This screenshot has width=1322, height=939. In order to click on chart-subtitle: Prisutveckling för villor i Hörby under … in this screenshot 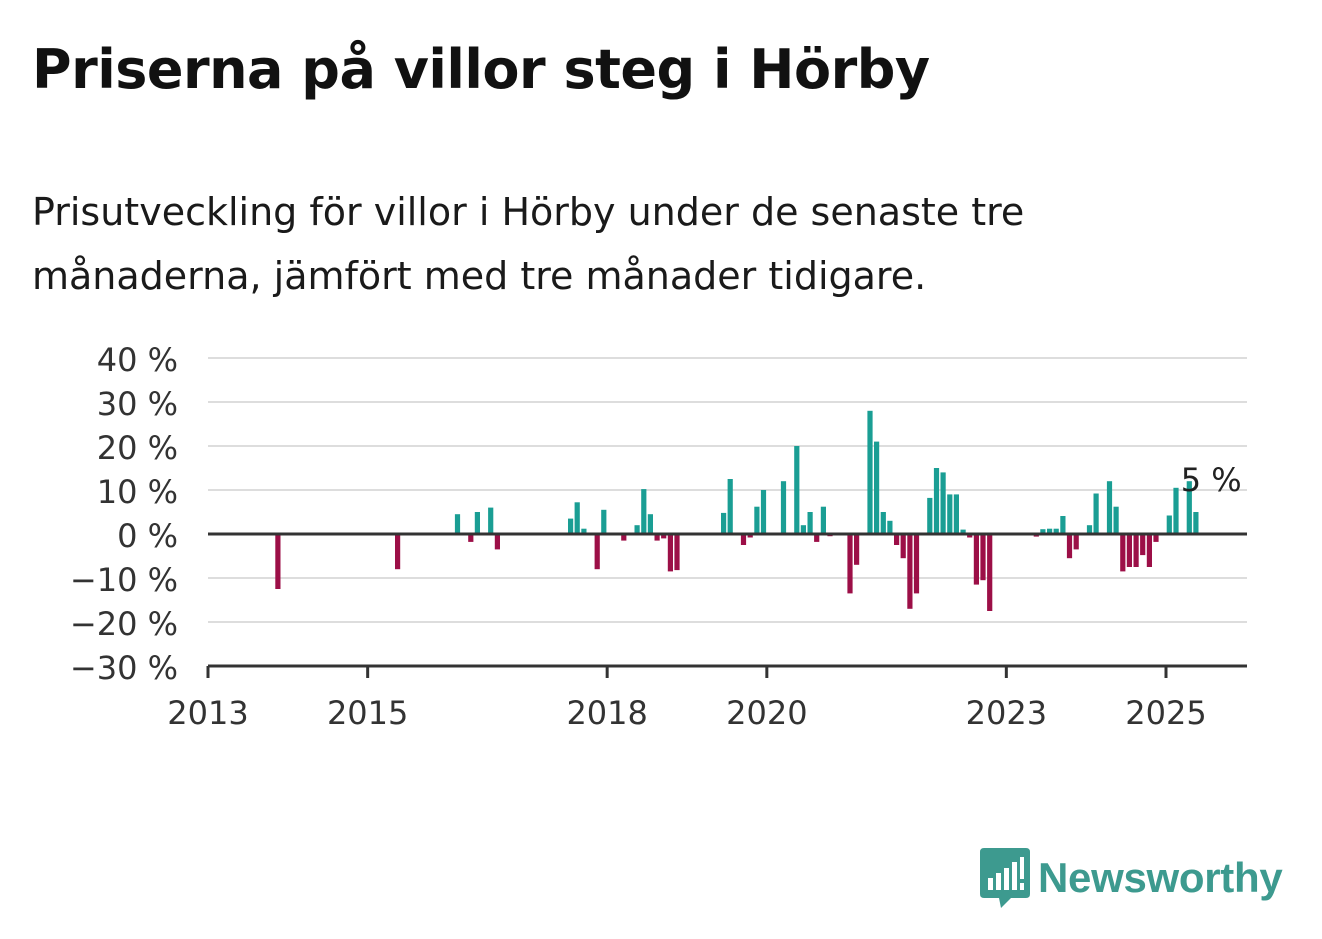, I will do `click(528, 244)`.